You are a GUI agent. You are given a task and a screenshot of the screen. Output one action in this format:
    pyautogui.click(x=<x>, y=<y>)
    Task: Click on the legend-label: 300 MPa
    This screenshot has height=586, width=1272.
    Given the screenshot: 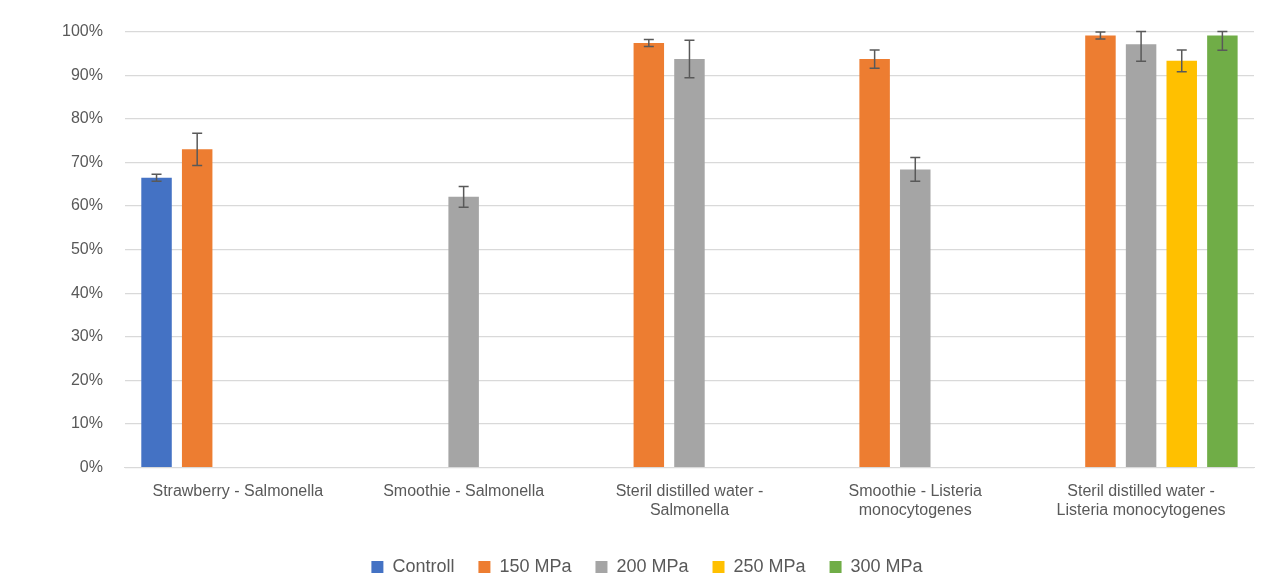 What is the action you would take?
    pyautogui.click(x=887, y=565)
    